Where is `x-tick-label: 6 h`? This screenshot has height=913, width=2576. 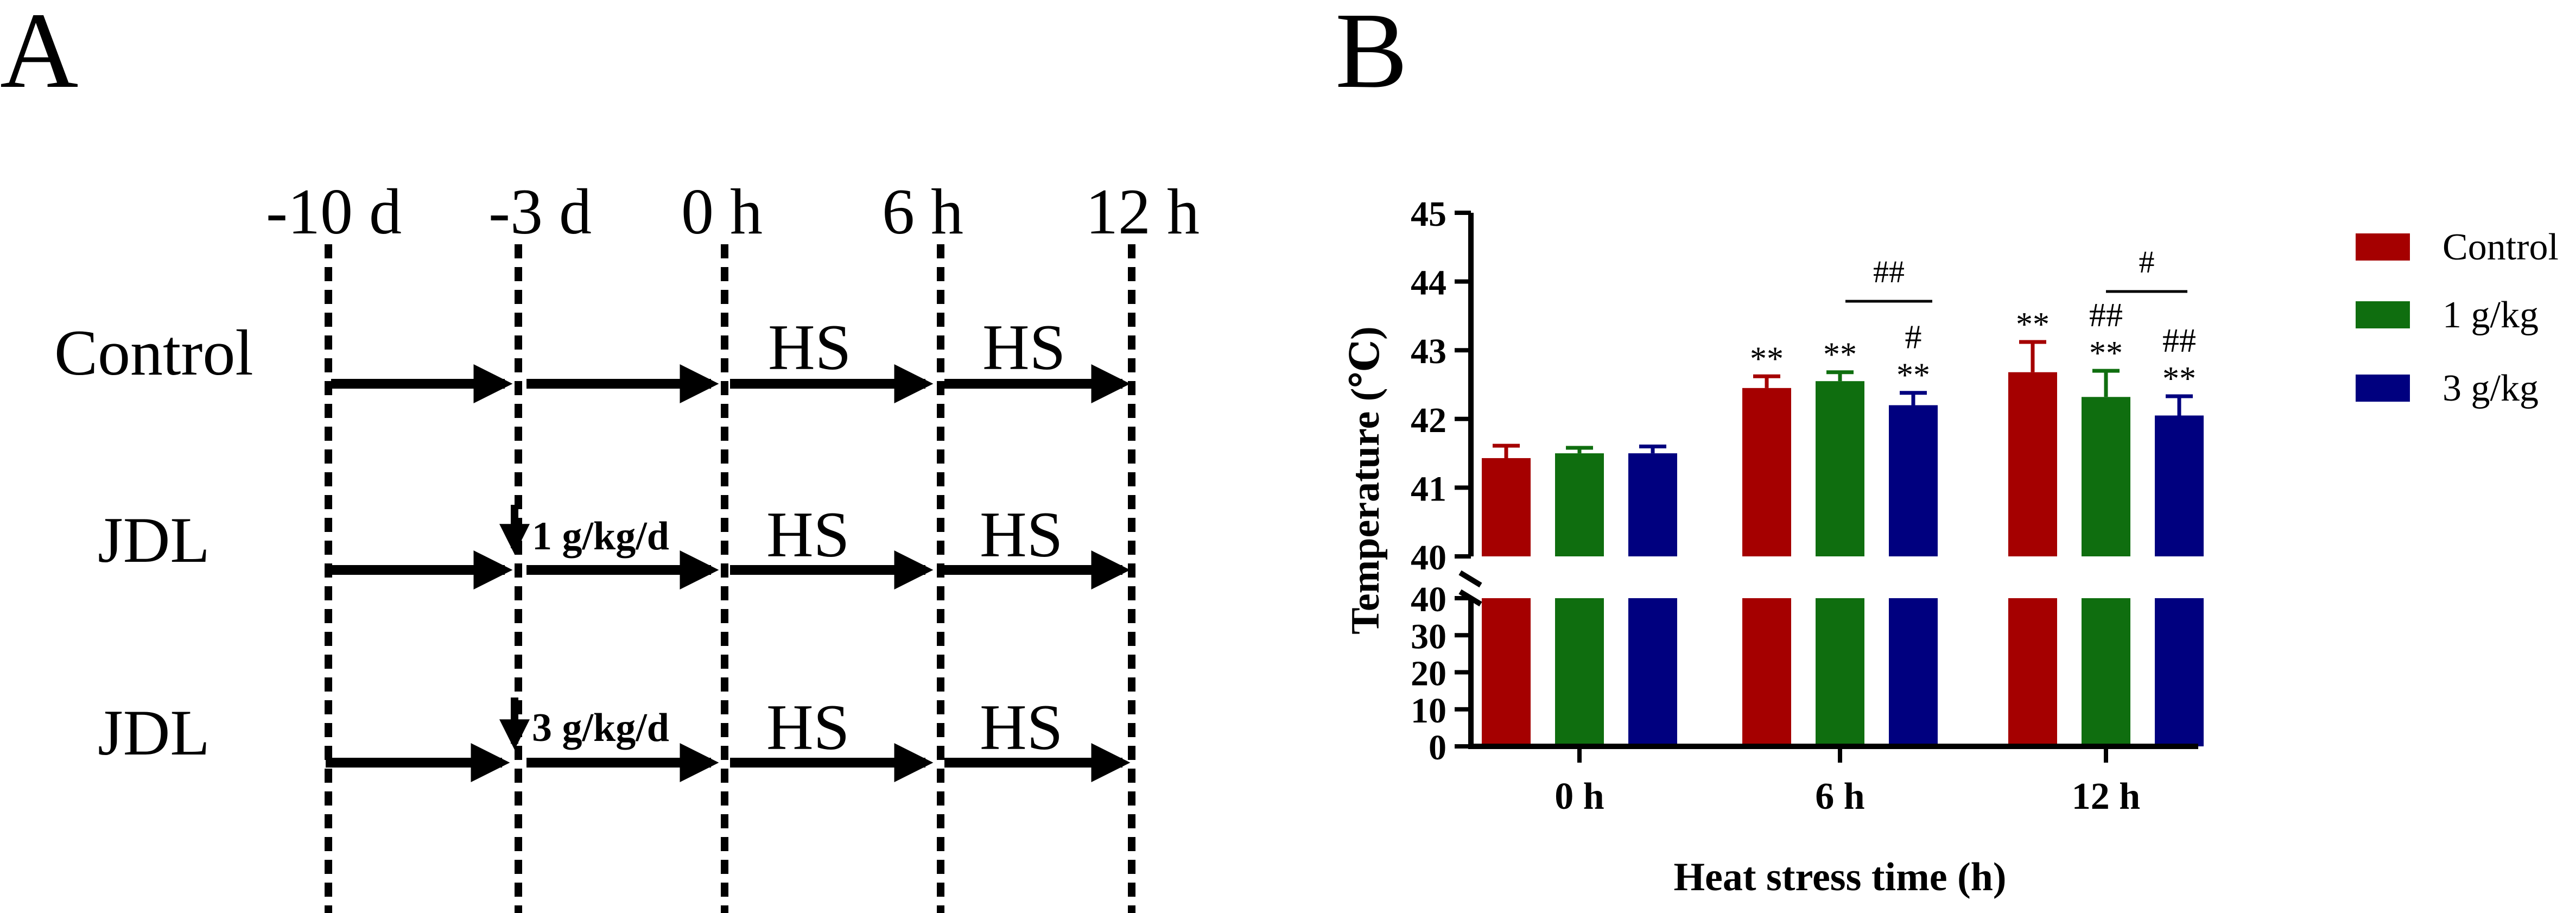 x-tick-label: 6 h is located at coordinates (1839, 796).